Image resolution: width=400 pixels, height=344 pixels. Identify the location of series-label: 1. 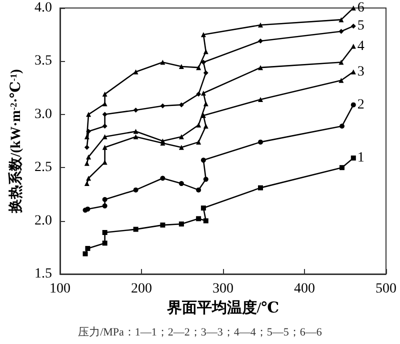
(360, 158).